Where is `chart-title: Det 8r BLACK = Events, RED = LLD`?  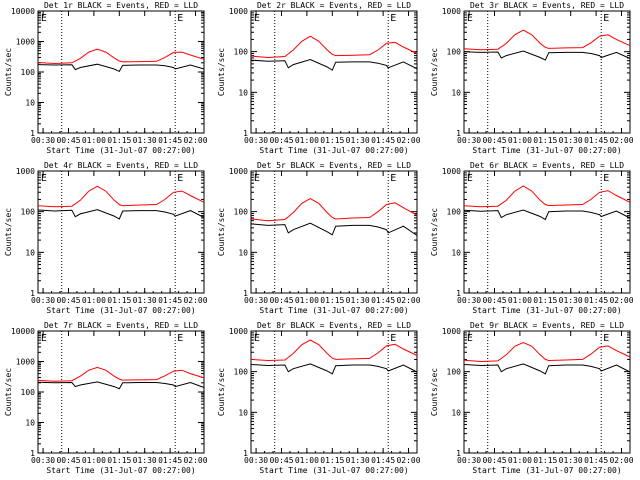
chart-title: Det 8r BLACK = Events, RED = LLD is located at coordinates (334, 325).